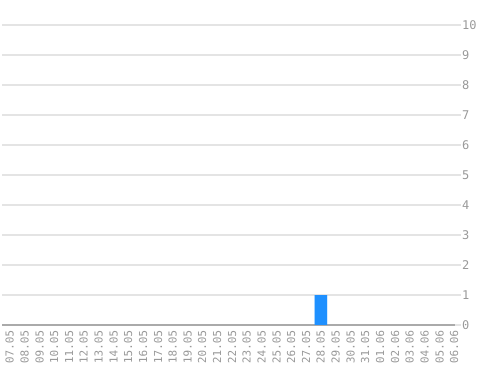  I want to click on x-tick-label: 03.06, so click(410, 347).